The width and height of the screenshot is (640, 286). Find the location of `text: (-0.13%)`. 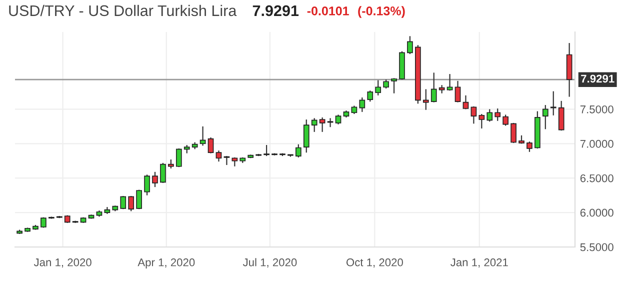

text: (-0.13%) is located at coordinates (381, 12).